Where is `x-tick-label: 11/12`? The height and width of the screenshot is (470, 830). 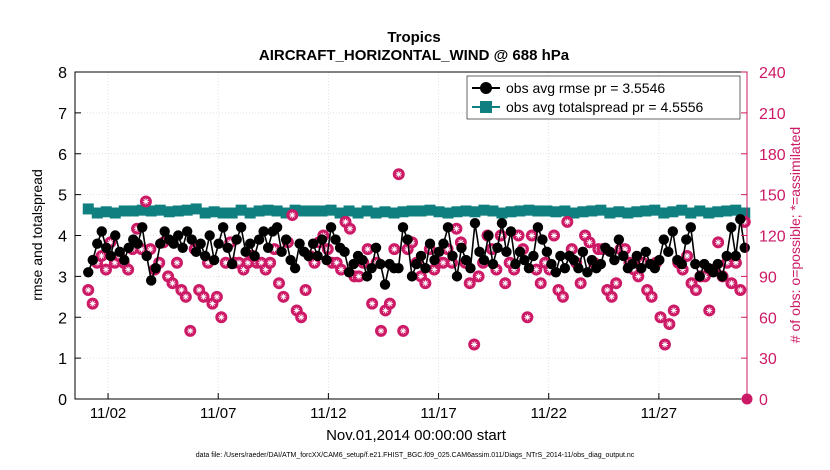
x-tick-label: 11/12 is located at coordinates (328, 413).